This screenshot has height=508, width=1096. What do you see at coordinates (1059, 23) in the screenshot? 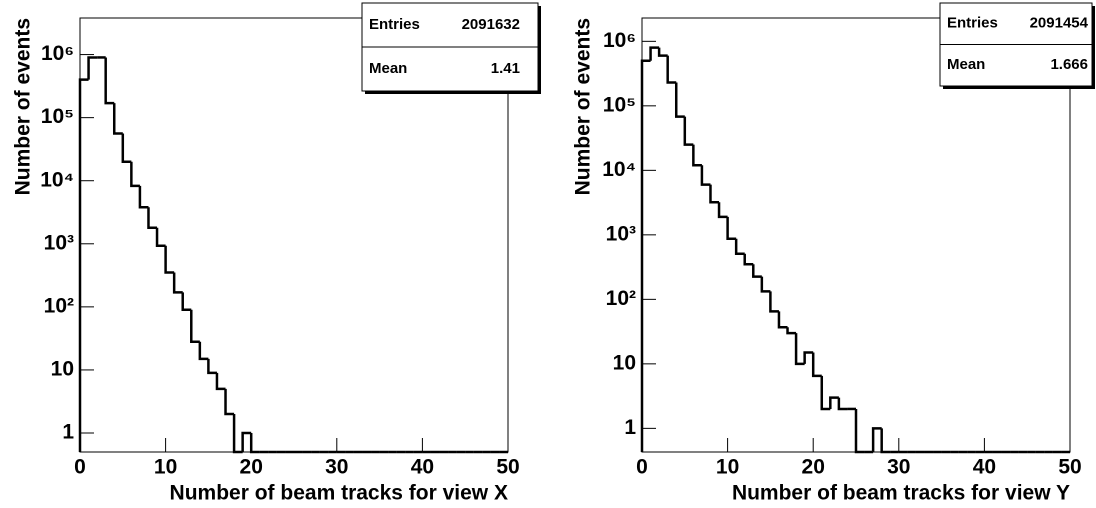
I see `stats-value: 2091454` at bounding box center [1059, 23].